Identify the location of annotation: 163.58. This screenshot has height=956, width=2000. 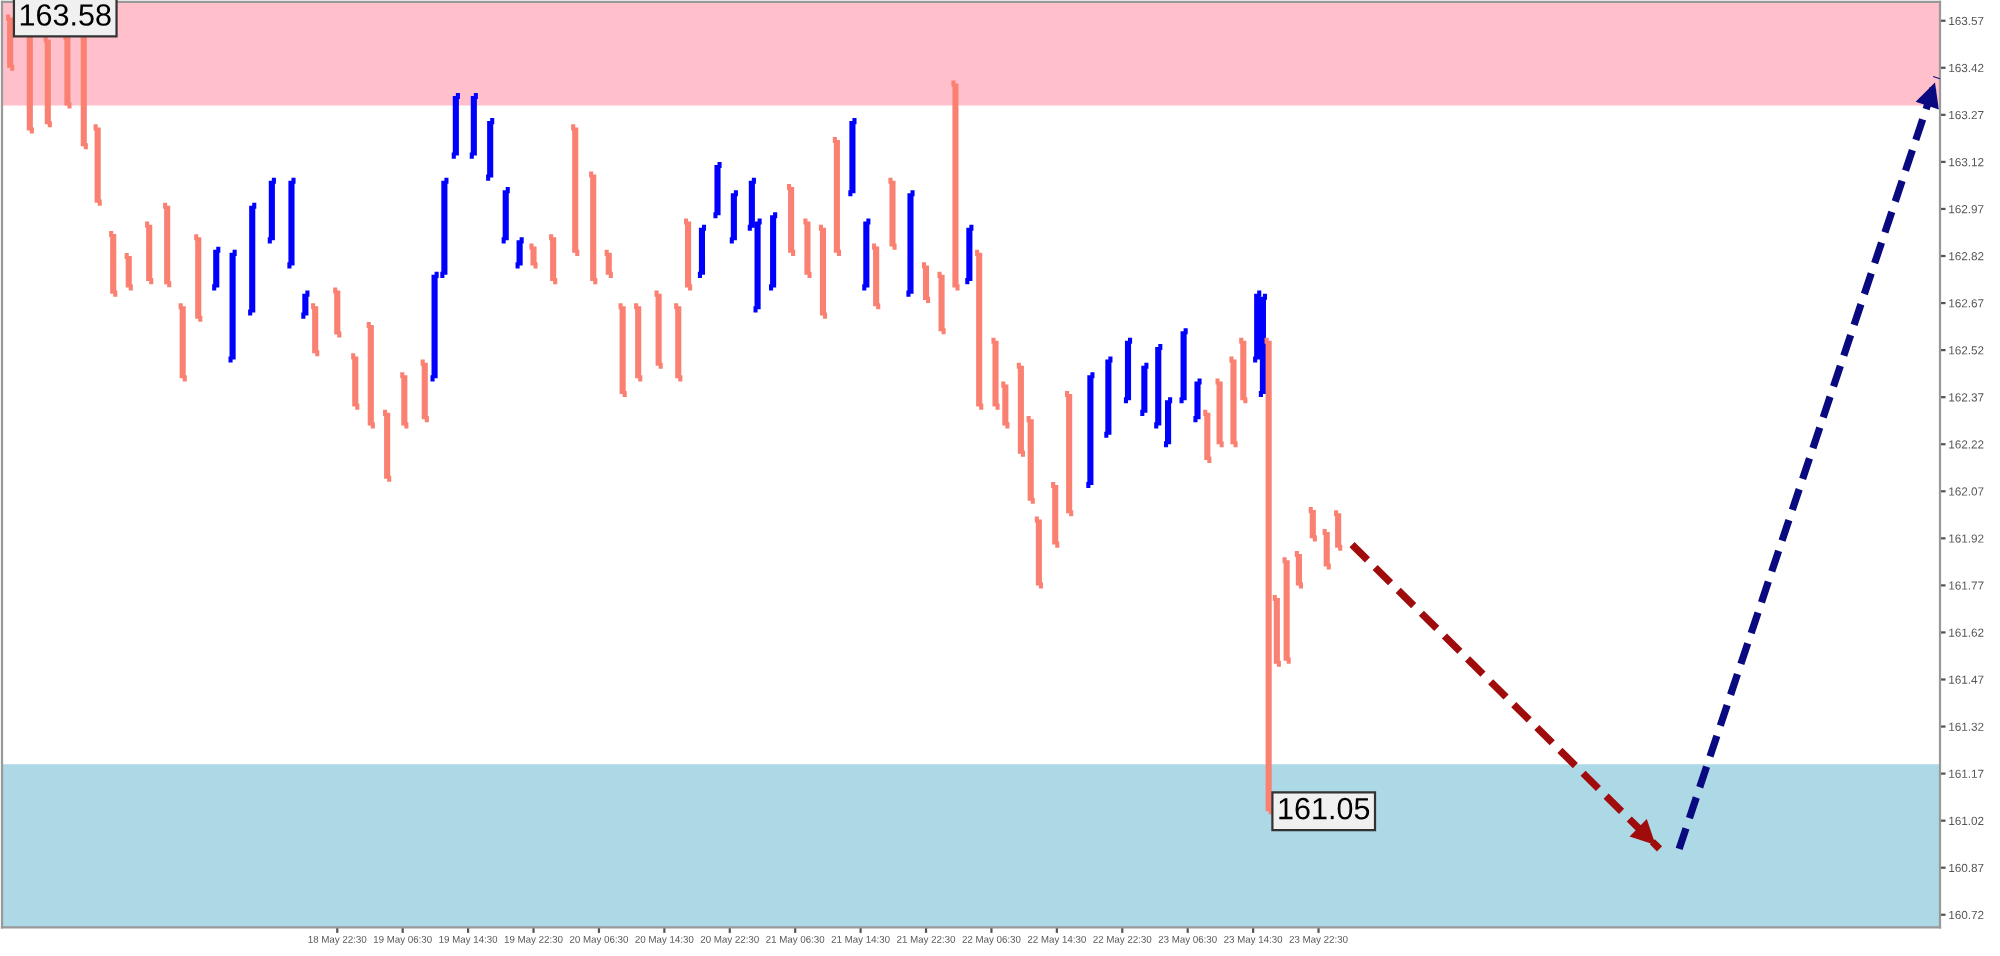
(65, 15).